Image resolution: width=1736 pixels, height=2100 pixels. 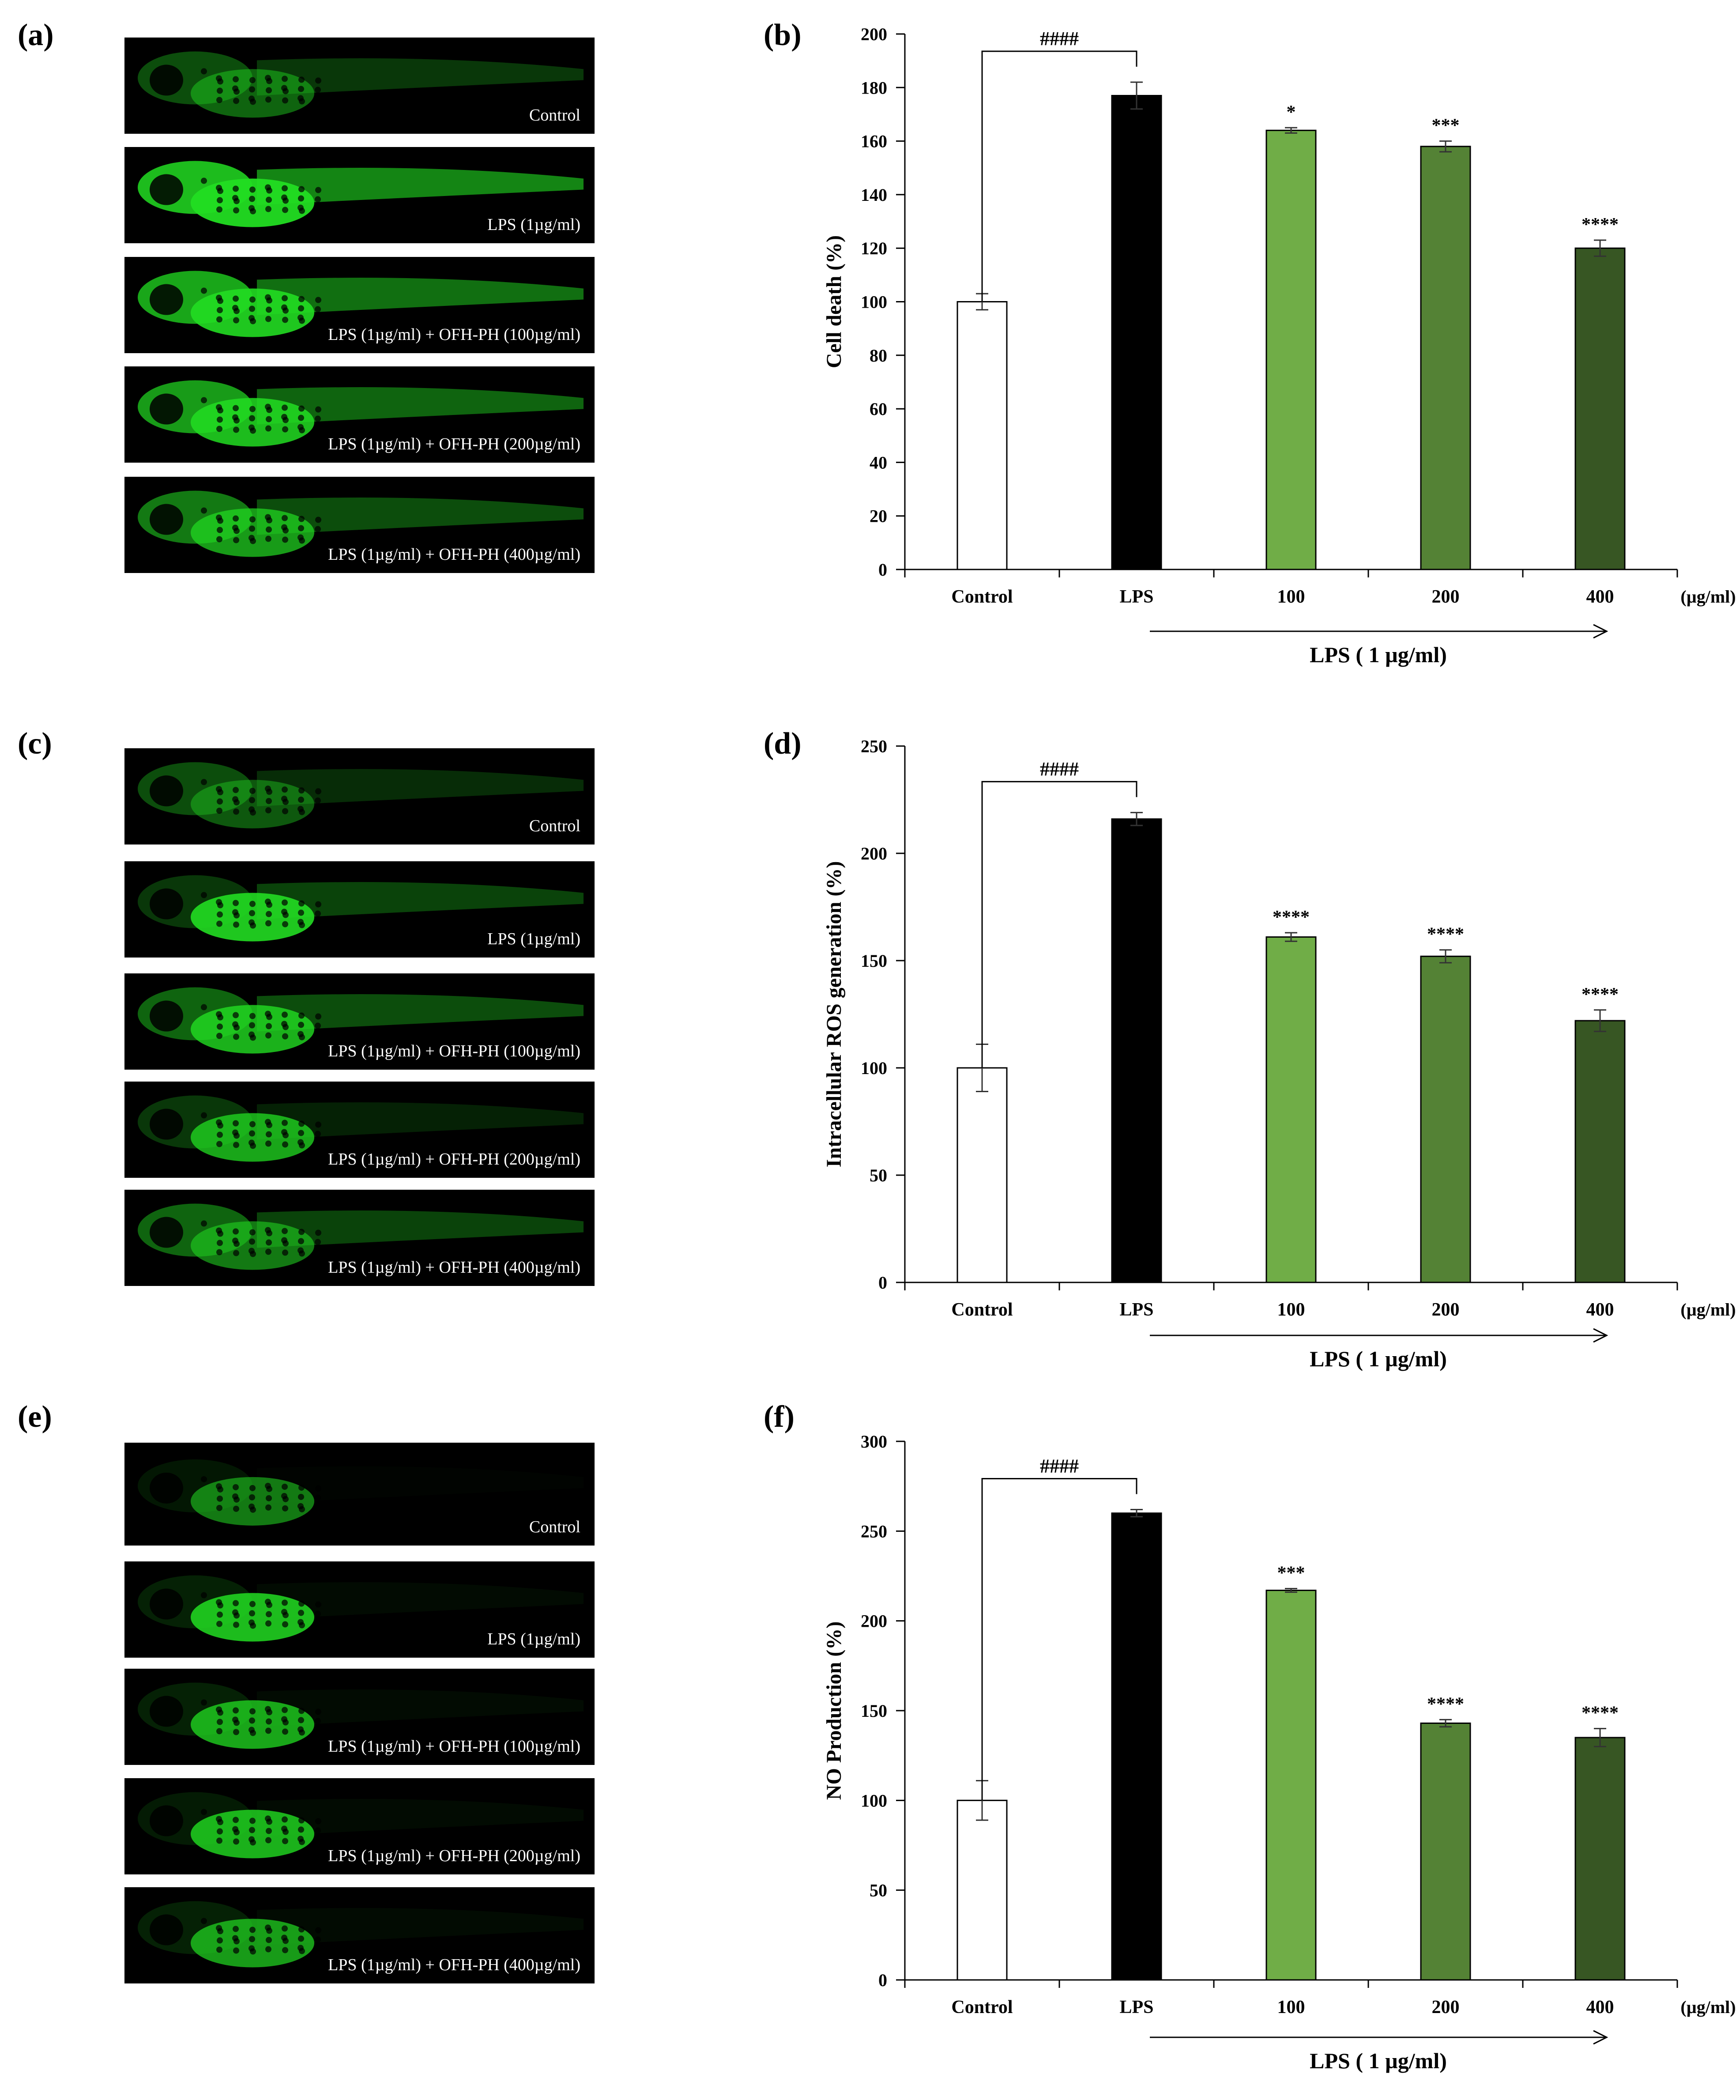 What do you see at coordinates (783, 744) in the screenshot?
I see `panel-label-d: (d)` at bounding box center [783, 744].